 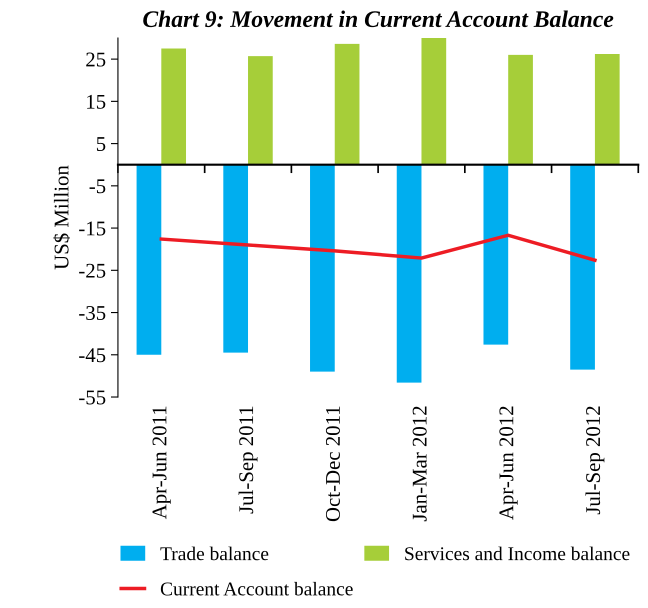 I want to click on y-tick-label: 5, so click(x=101, y=144).